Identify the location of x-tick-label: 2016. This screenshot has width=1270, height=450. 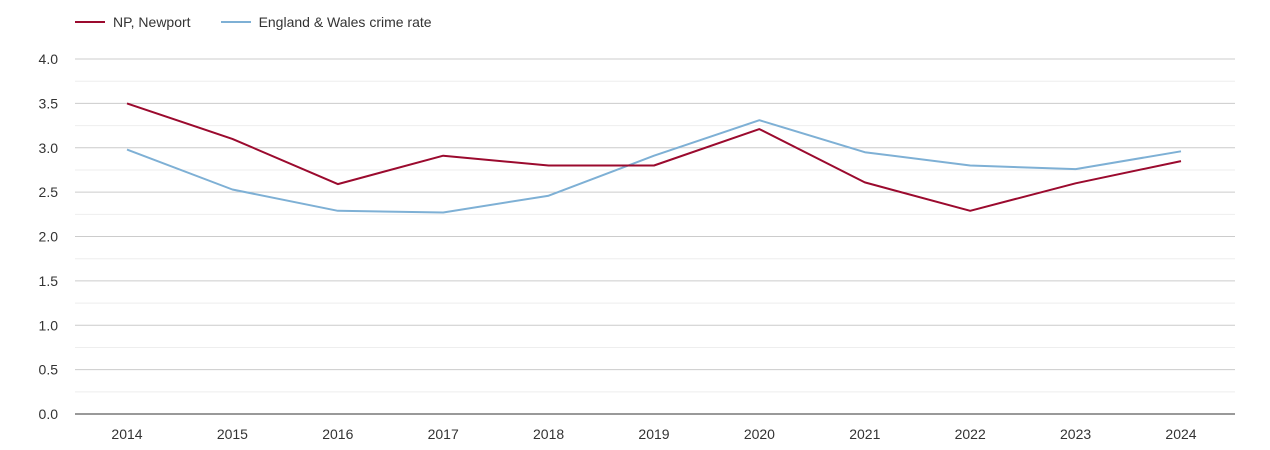
(337, 434).